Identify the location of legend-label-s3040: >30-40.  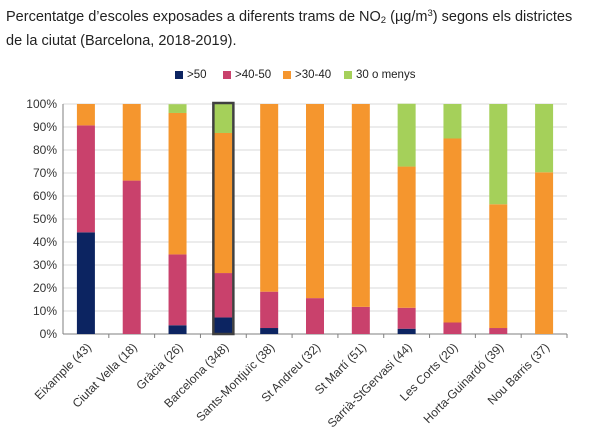
(313, 75).